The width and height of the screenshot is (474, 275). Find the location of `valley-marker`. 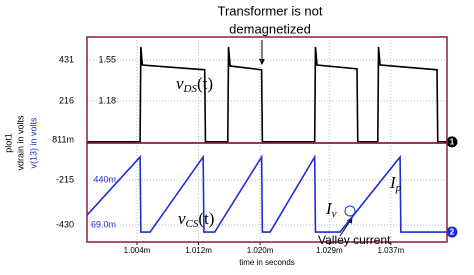

valley-marker is located at coordinates (350, 211).